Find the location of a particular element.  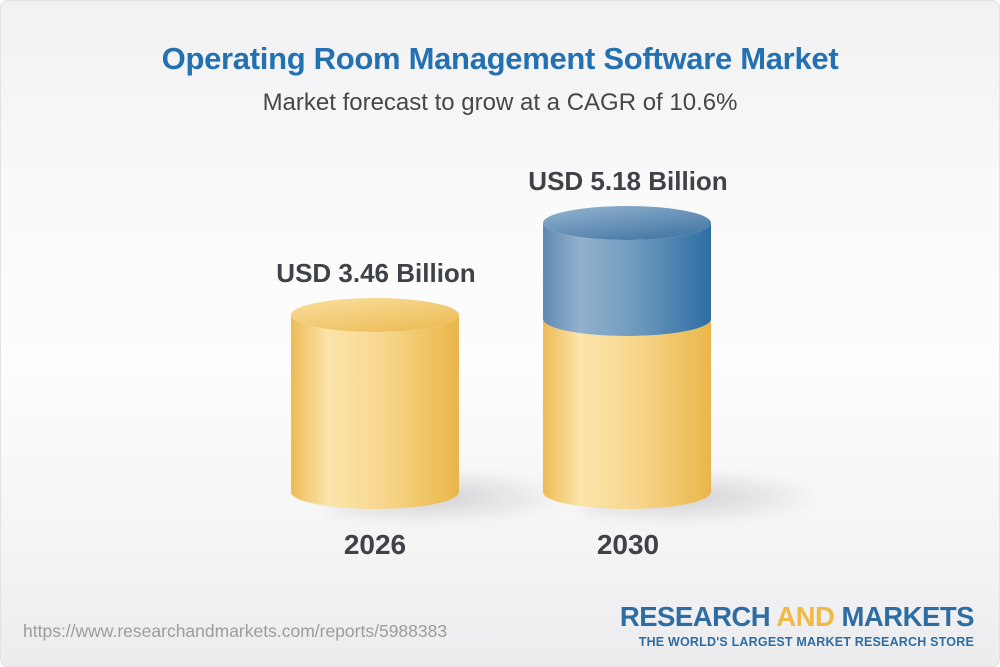

logo-word-research: RESEARCH is located at coordinates (695, 616).